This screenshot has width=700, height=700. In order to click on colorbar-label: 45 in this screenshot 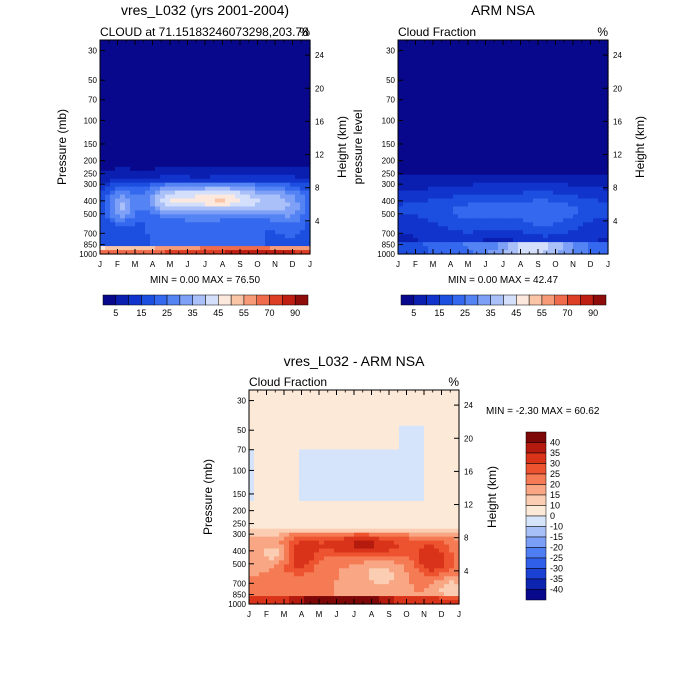, I will do `click(218, 313)`.